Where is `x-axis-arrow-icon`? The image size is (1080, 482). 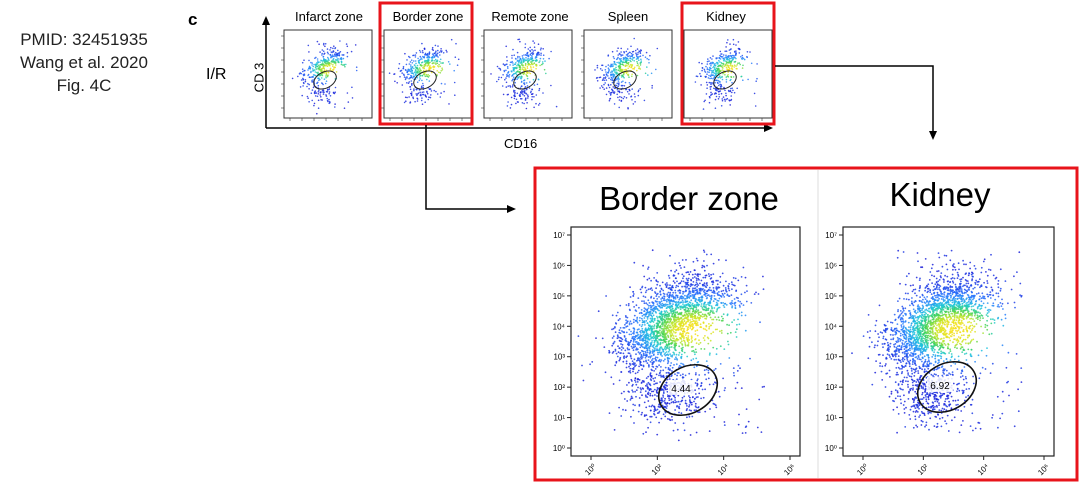 x-axis-arrow-icon is located at coordinates (768, 128).